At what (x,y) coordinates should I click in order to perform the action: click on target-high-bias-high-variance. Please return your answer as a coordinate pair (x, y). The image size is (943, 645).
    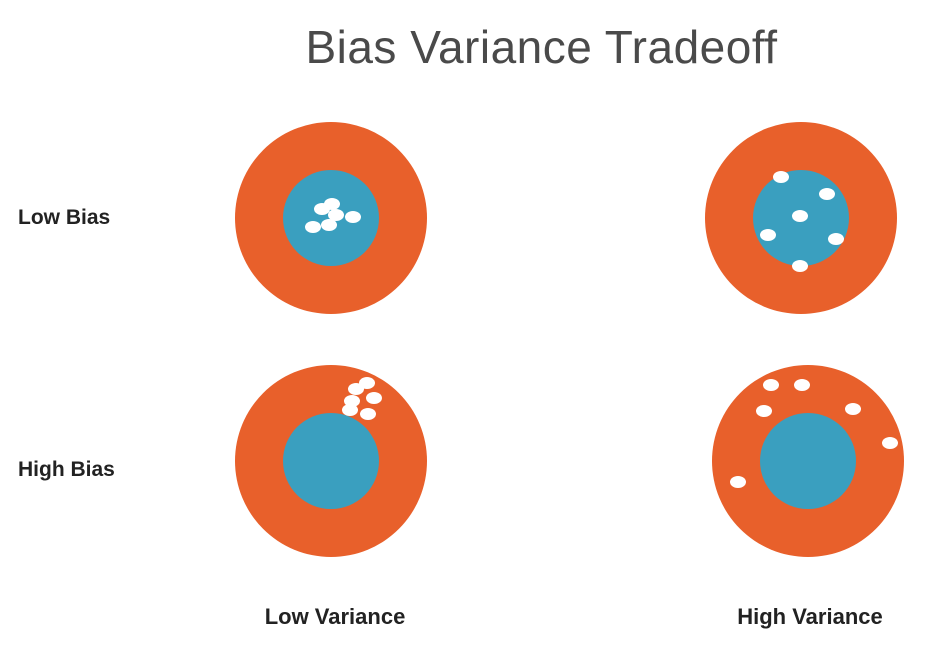
    Looking at the image, I should click on (808, 461).